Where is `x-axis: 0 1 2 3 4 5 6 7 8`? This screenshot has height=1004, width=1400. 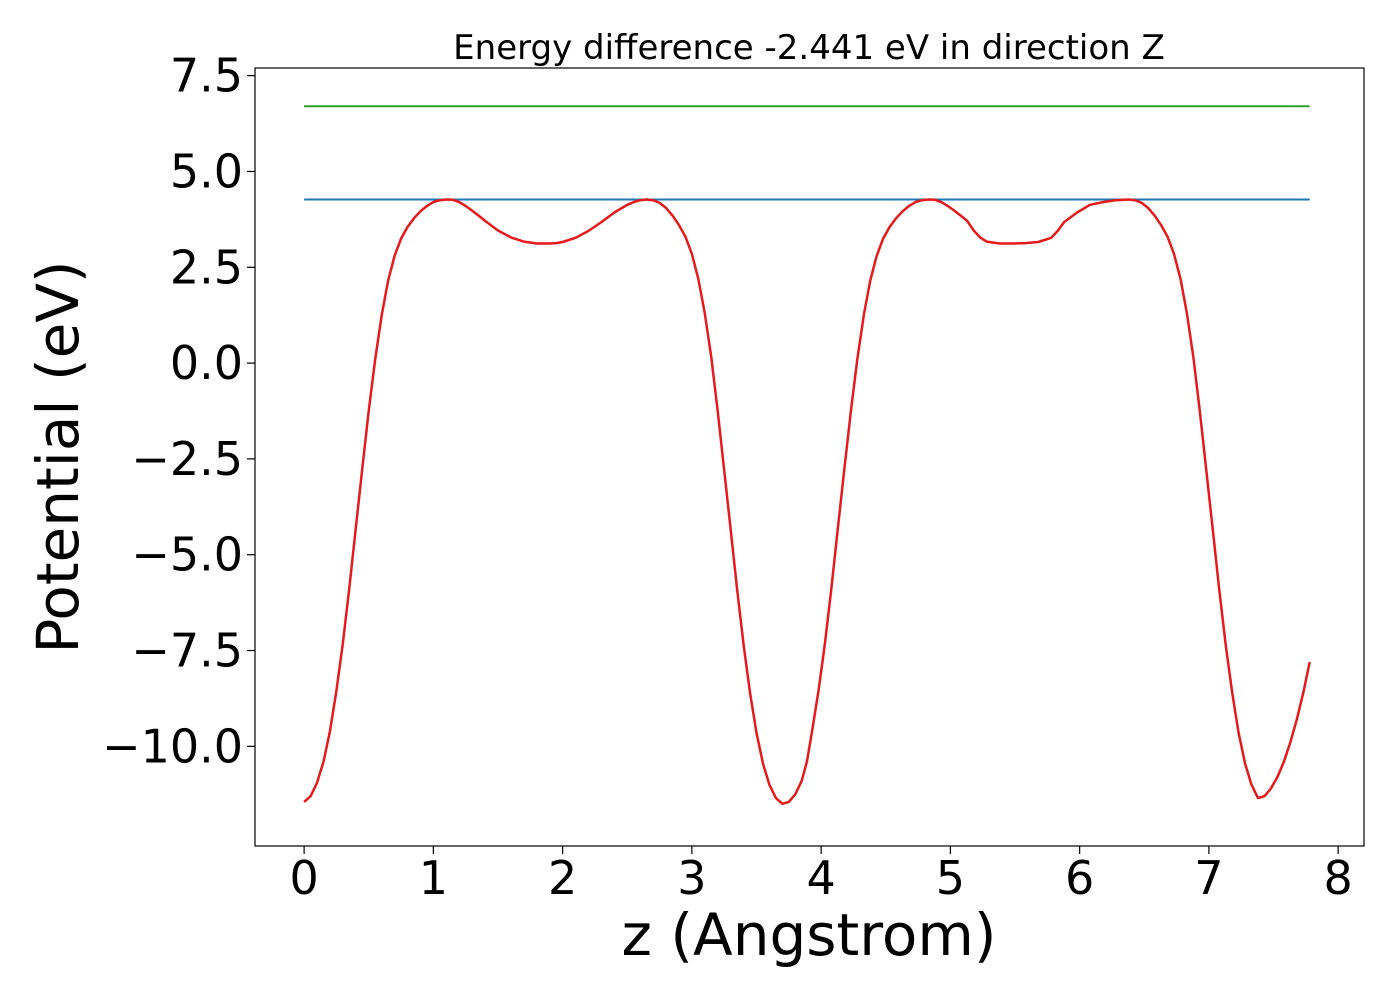
x-axis: 0 1 2 3 4 5 6 7 8 is located at coordinates (821, 875).